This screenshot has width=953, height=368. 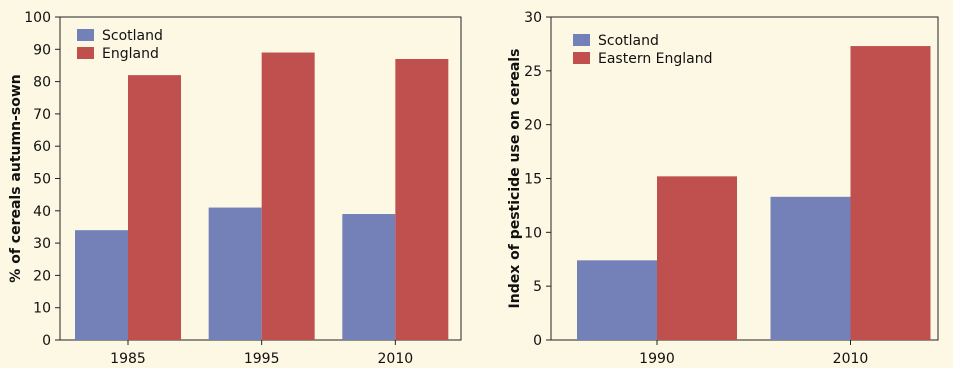 What do you see at coordinates (697, 258) in the screenshot?
I see `bar-eastern-england-1990` at bounding box center [697, 258].